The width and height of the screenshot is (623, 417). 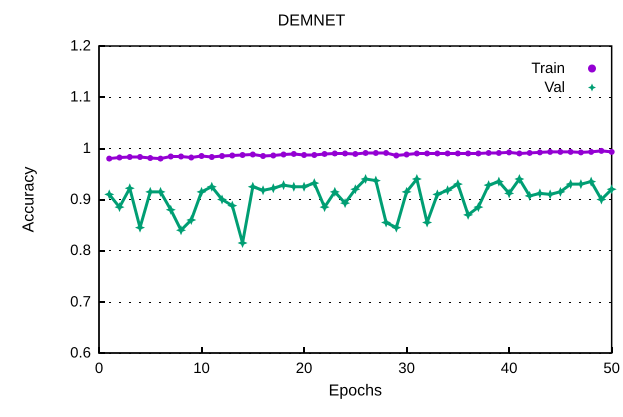 What do you see at coordinates (80, 353) in the screenshot?
I see `y-tick-label: 0.6` at bounding box center [80, 353].